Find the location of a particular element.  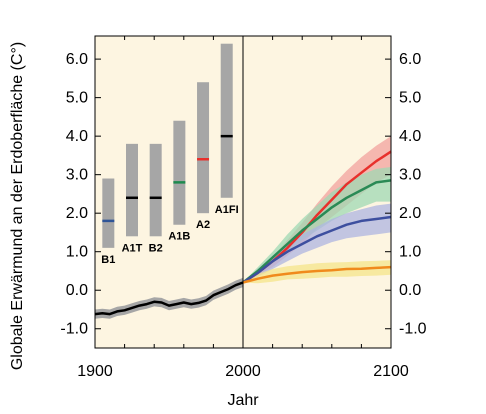

scenario-label-b1: B1 is located at coordinates (108, 260).